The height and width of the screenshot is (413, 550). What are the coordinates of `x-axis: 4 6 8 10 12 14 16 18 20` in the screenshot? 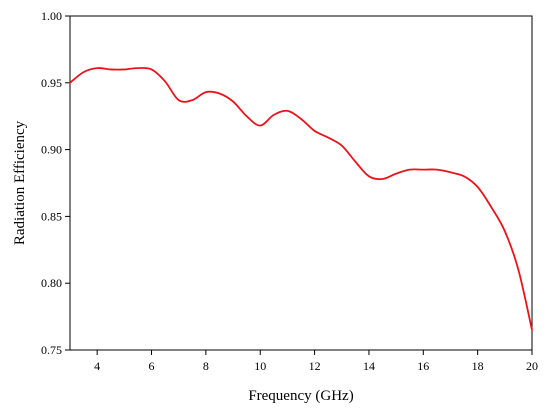 It's located at (316, 361).